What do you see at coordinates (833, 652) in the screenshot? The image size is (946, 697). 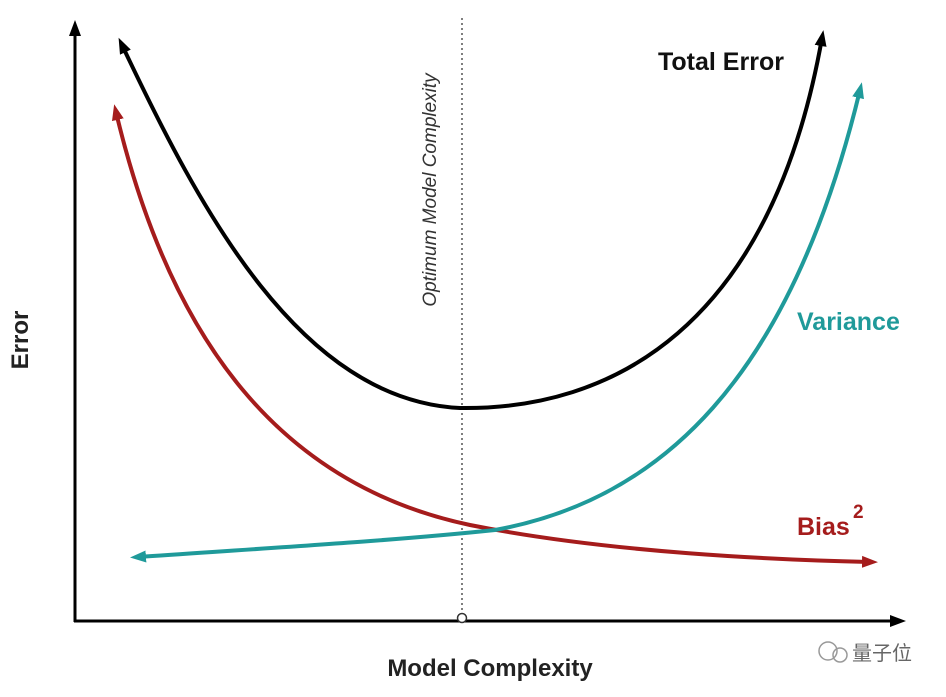 I see `watermark-icon` at bounding box center [833, 652].